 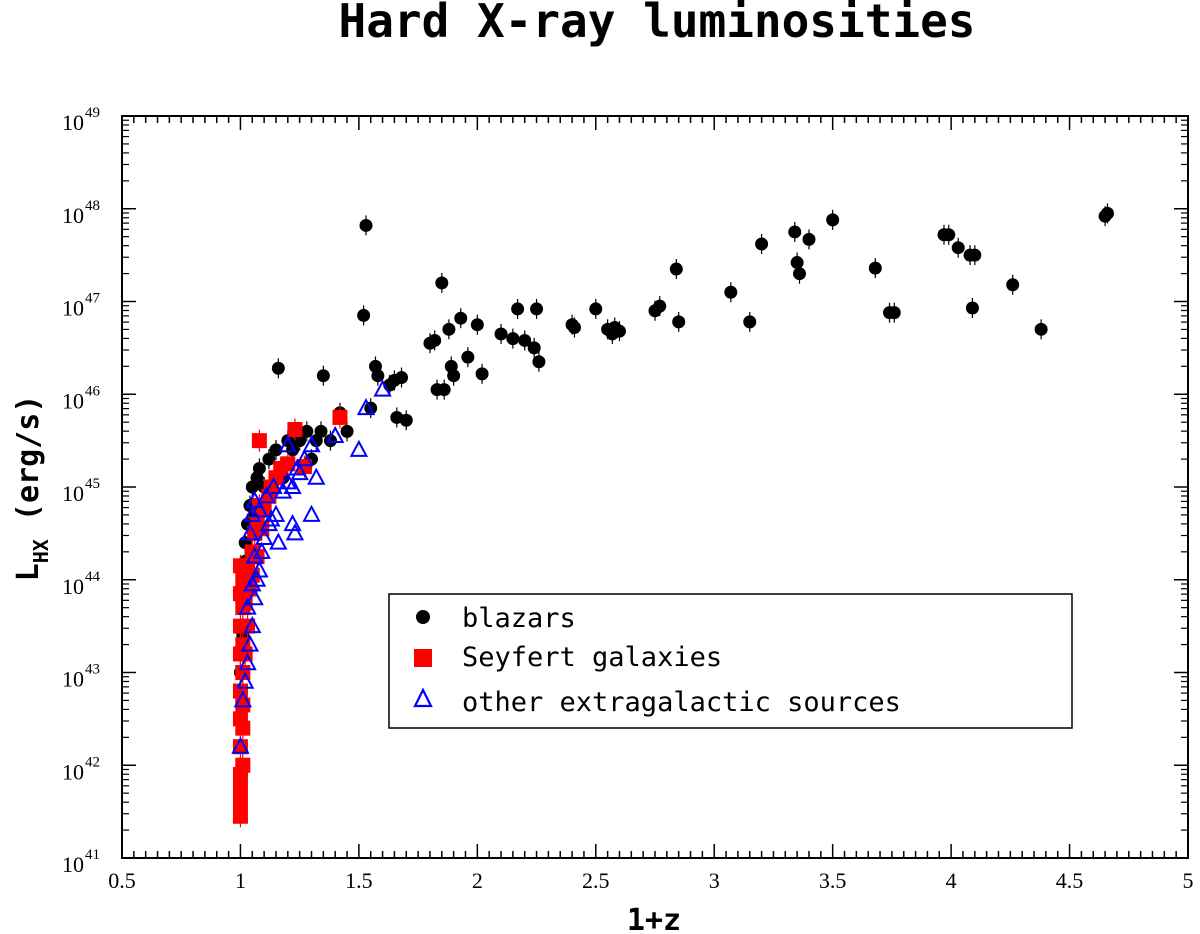 What do you see at coordinates (28, 572) in the screenshot?
I see `y-axis-label-main: L` at bounding box center [28, 572].